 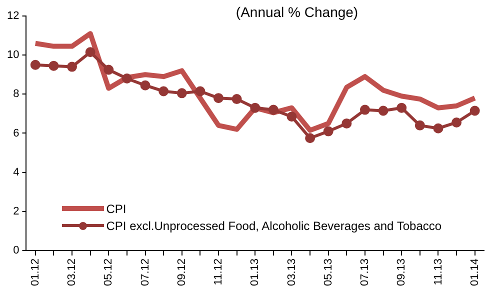 I want to click on x-tick-label: 03.12, so click(x=72, y=272).